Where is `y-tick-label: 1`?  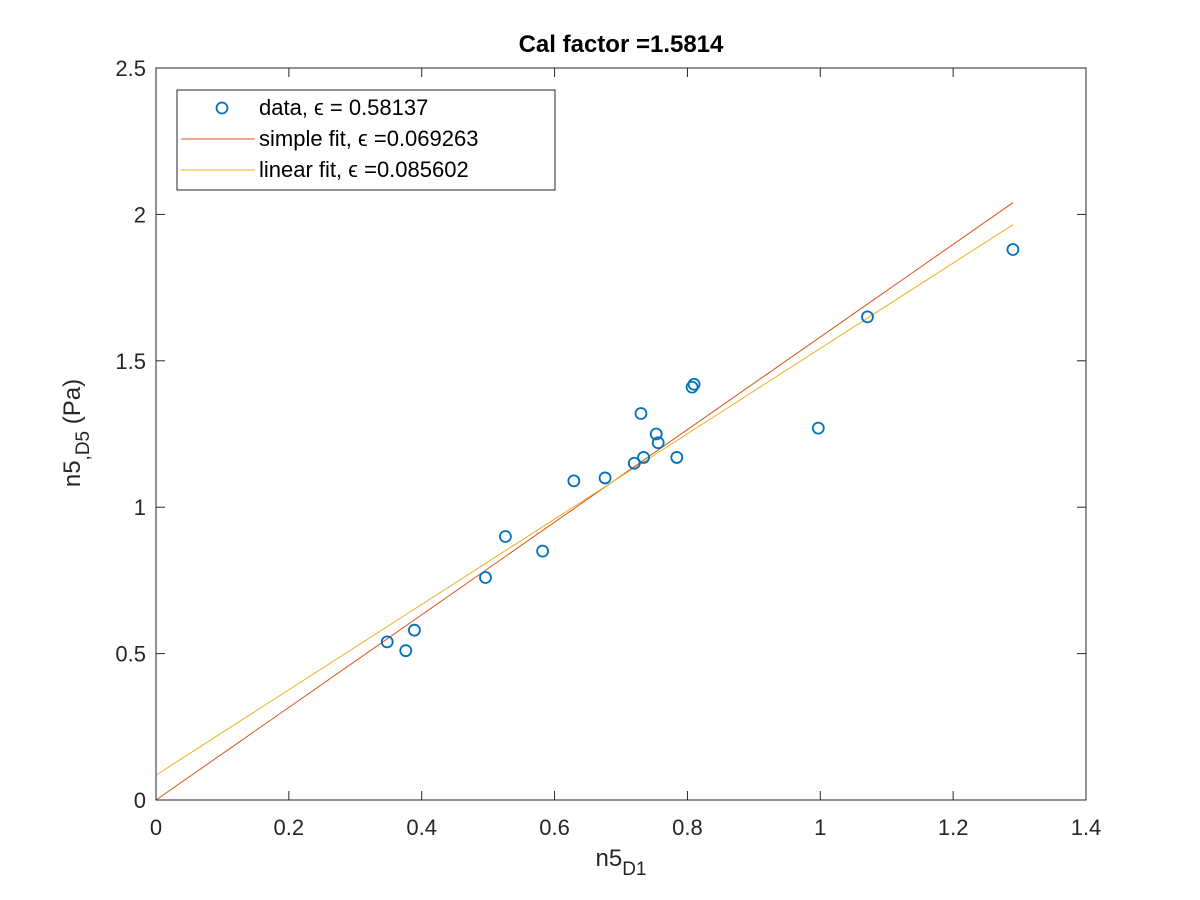 y-tick-label: 1 is located at coordinates (140, 507).